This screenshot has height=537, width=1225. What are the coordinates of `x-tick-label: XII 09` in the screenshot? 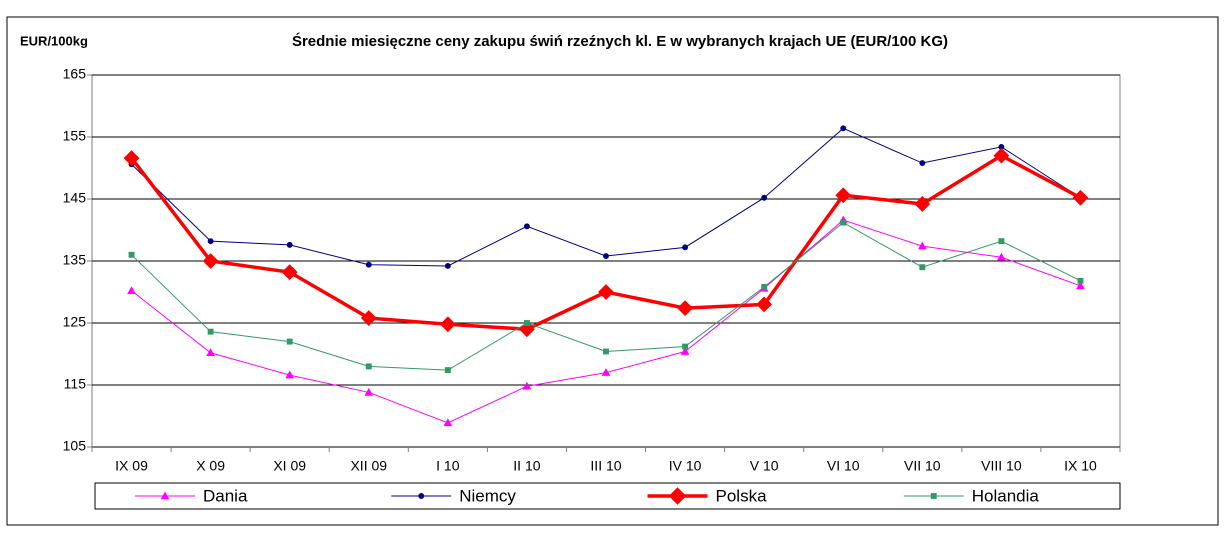 It's located at (368, 466).